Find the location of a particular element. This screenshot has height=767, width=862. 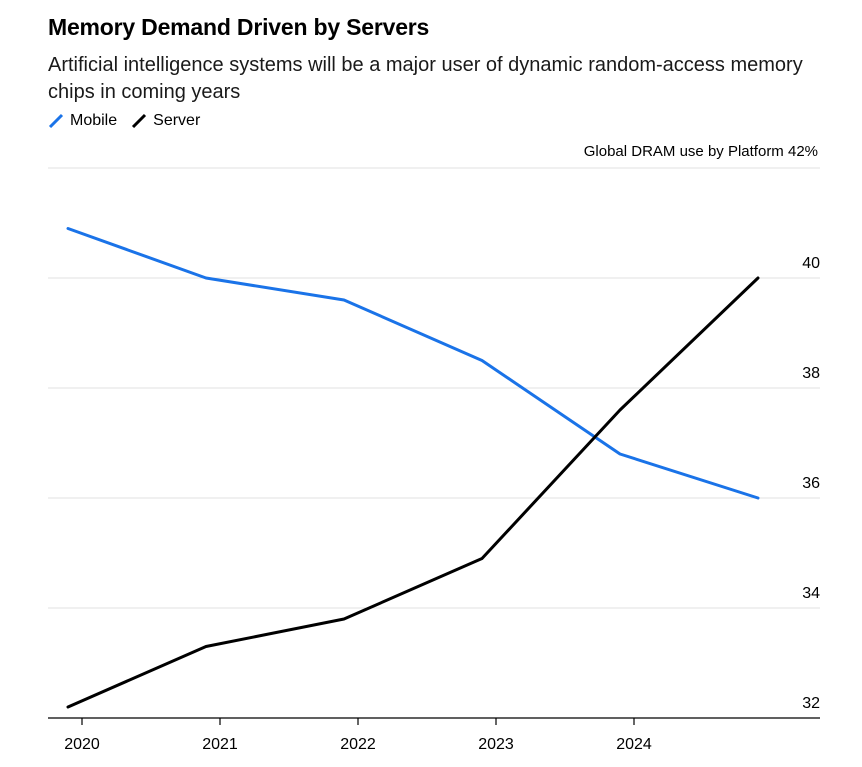

chart-title: Memory Demand Driven by Servers is located at coordinates (239, 27).